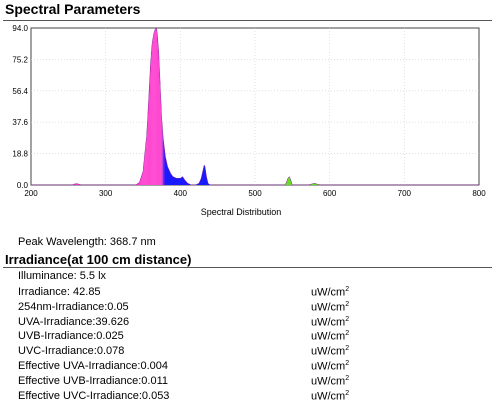 This screenshot has width=500, height=405. Describe the element at coordinates (479, 193) in the screenshot. I see `x-tick-label: 800` at that location.